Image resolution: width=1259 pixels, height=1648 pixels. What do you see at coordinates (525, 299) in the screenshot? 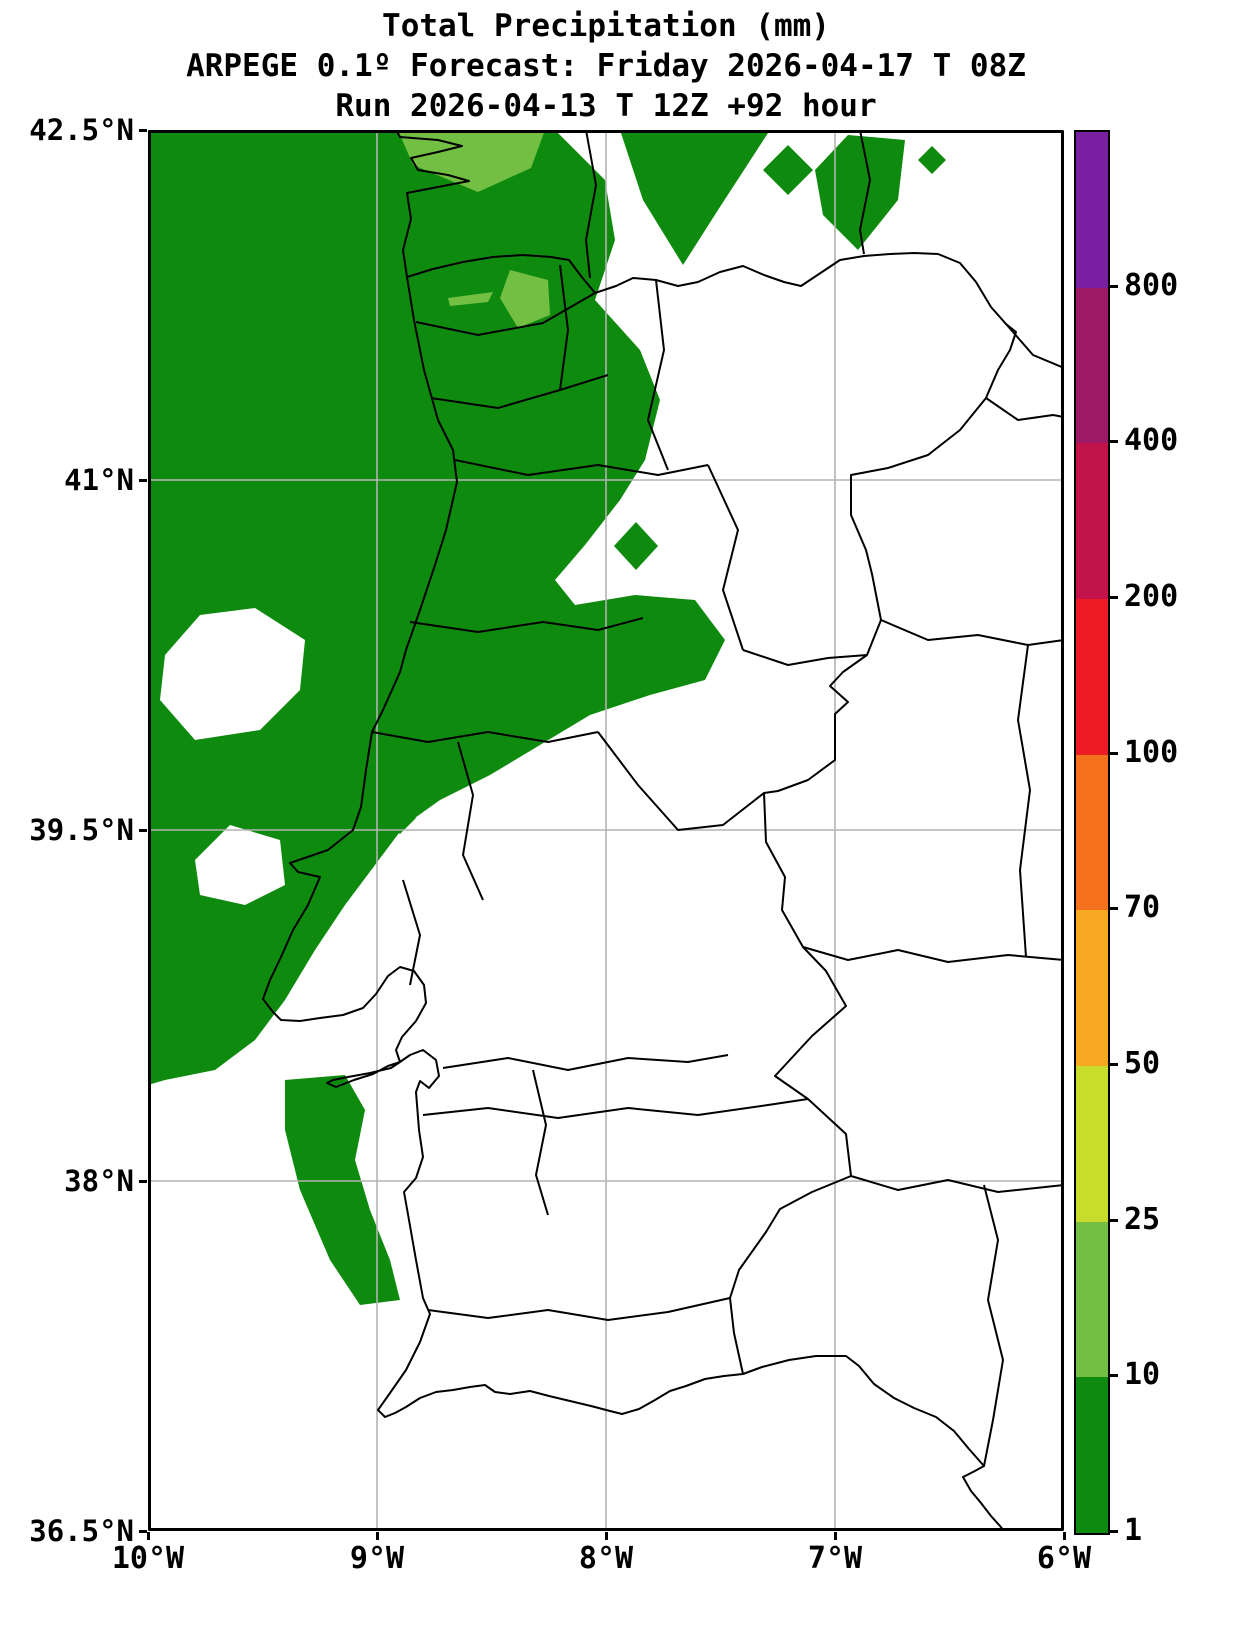
I see `precip-10-25mm-blob` at bounding box center [525, 299].